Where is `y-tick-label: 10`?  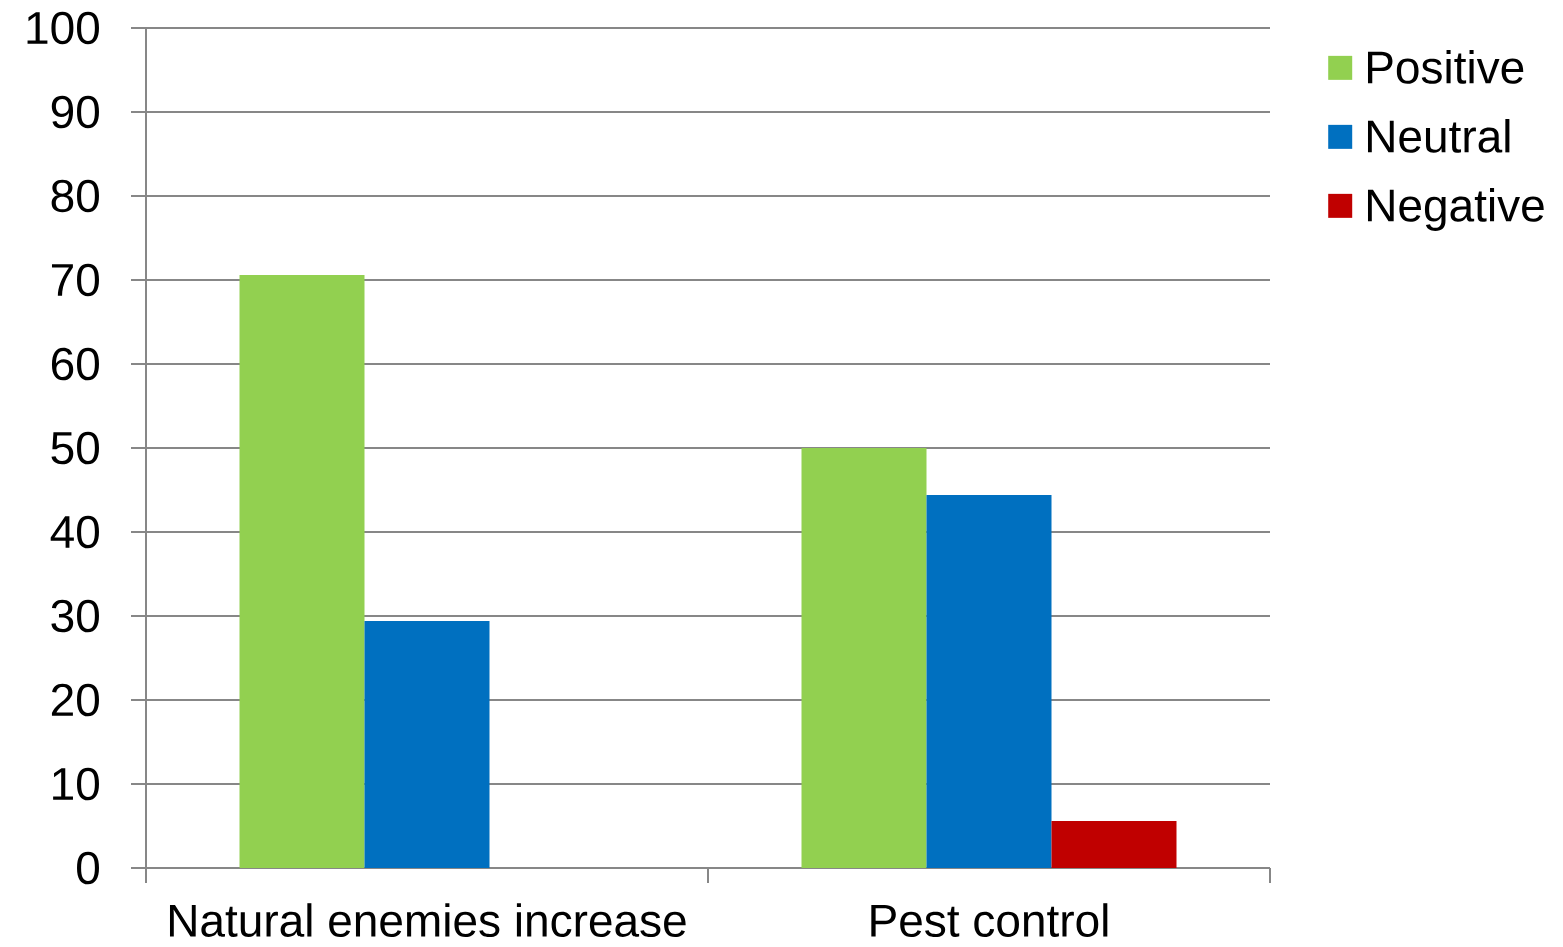
y-tick-label: 10 is located at coordinates (76, 784).